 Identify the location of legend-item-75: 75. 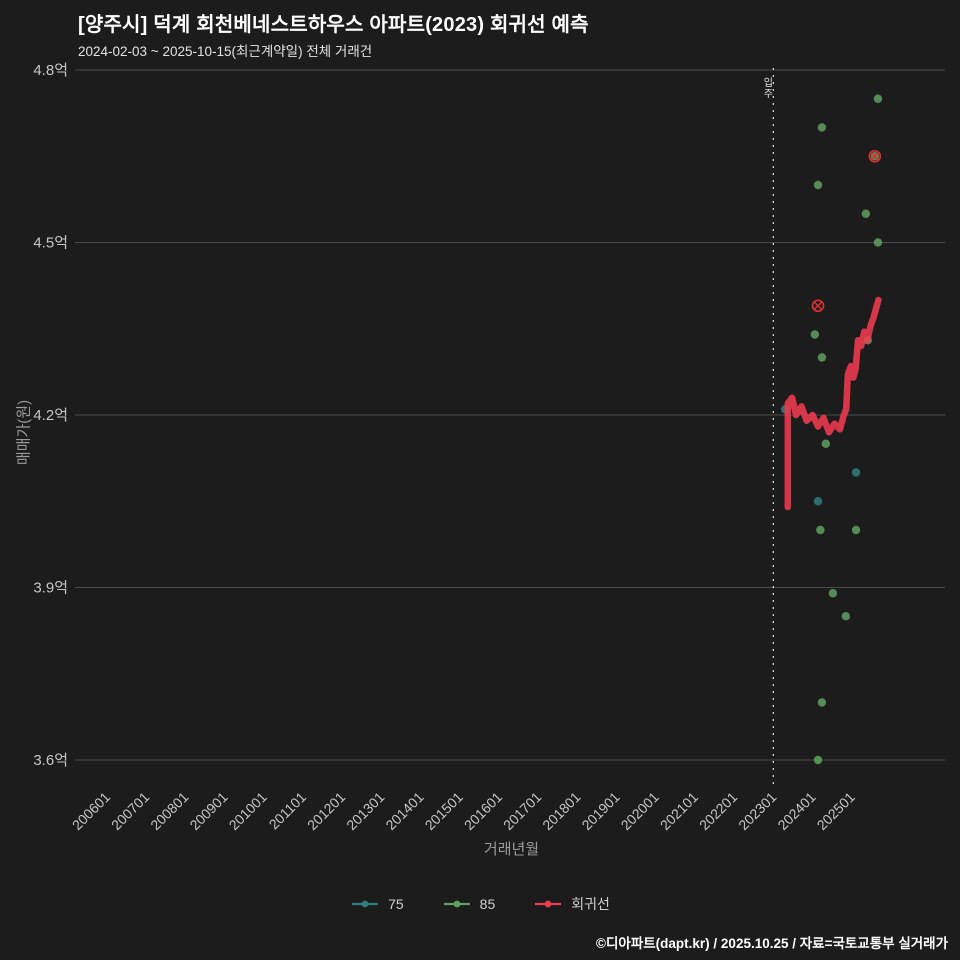
(377, 904).